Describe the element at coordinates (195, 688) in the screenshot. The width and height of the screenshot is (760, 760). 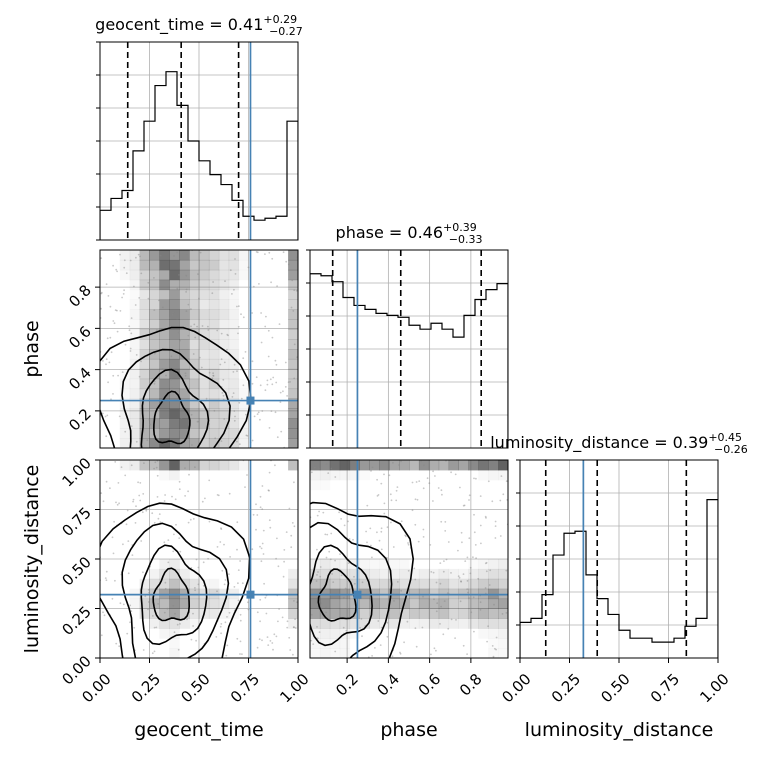
I see `x-tick-label: 0.50` at that location.